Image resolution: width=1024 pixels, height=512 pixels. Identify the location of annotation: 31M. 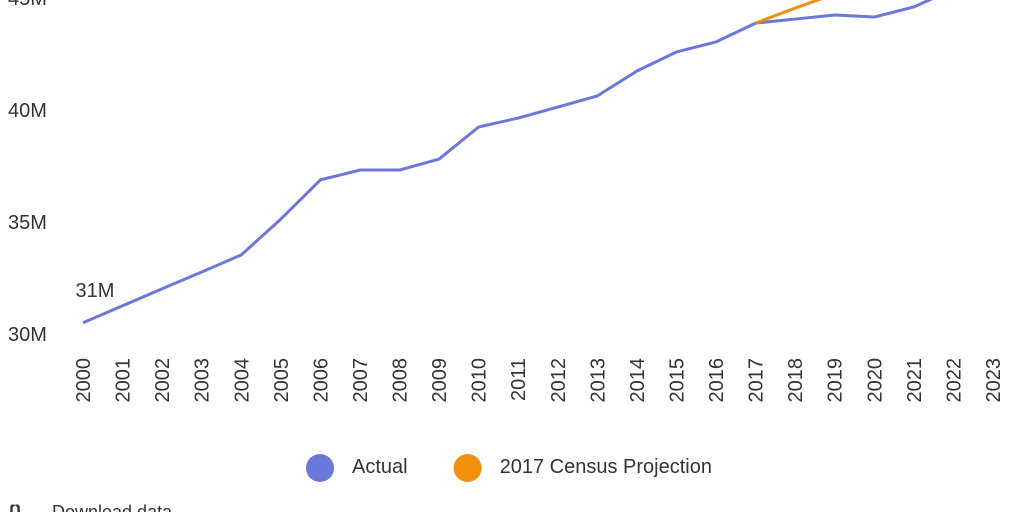
(95, 291).